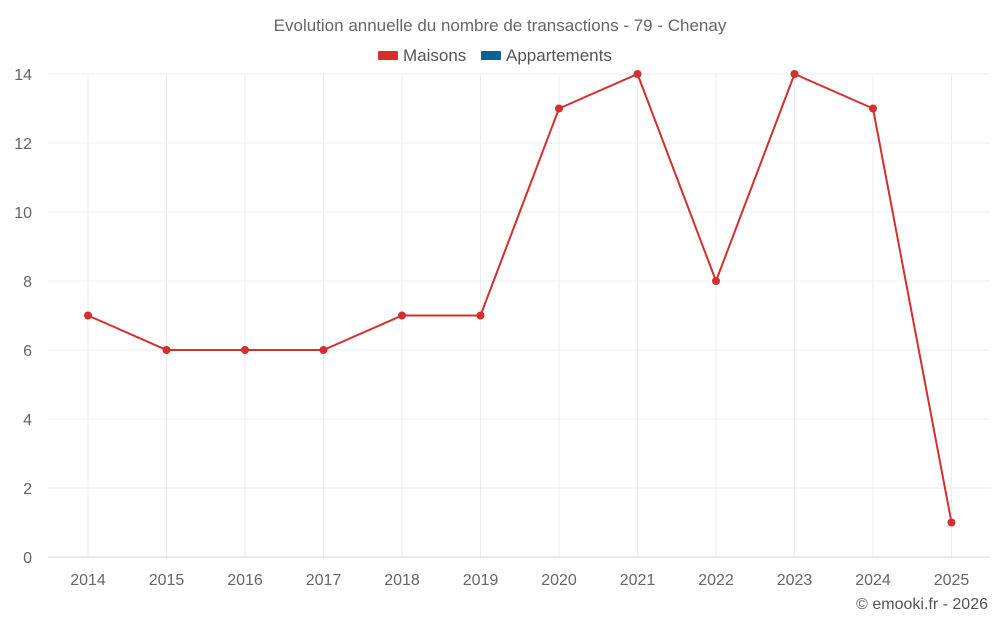 The height and width of the screenshot is (630, 1000). I want to click on y-tick-label: 6, so click(27, 351).